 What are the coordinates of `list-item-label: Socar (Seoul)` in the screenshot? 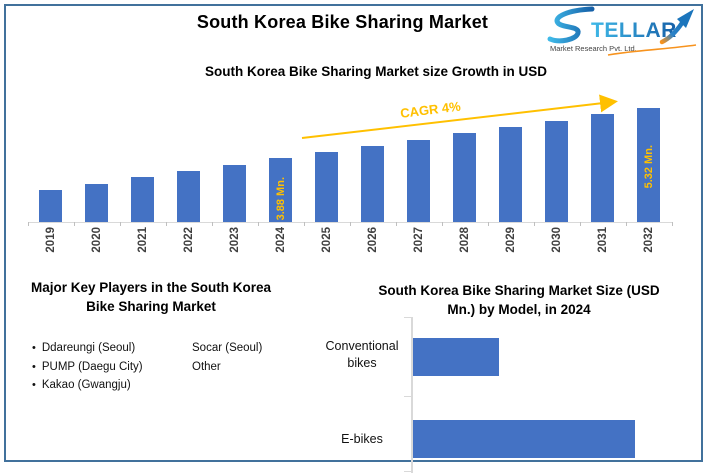 It's located at (227, 348).